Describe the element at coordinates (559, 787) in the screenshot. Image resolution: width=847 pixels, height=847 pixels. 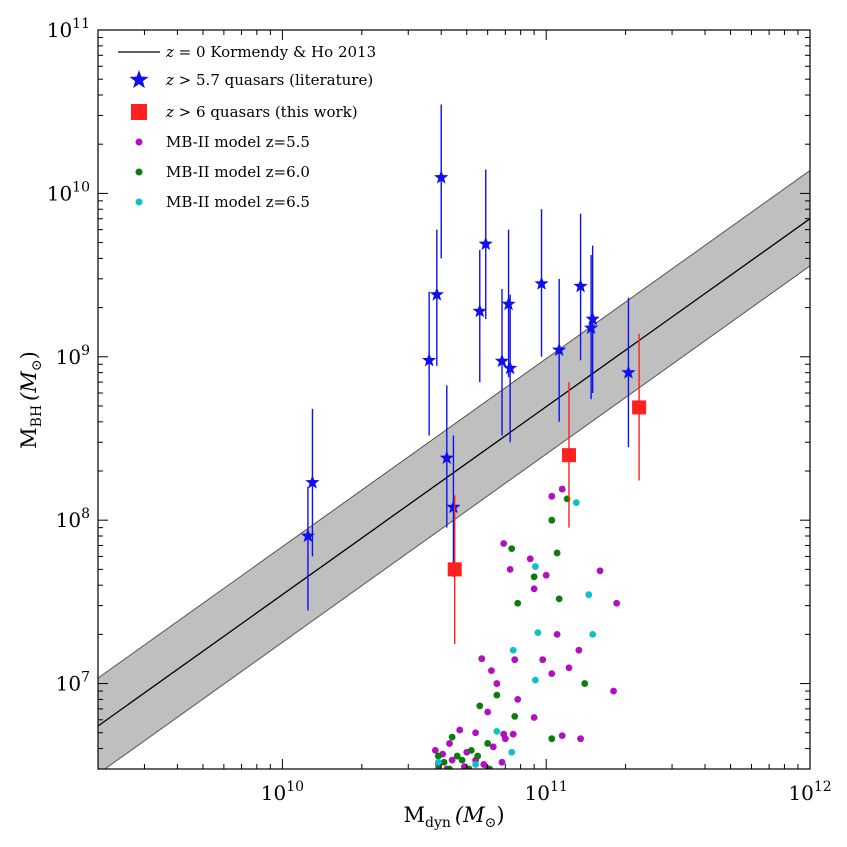
I see `x-tick-label-exp: 11` at that location.